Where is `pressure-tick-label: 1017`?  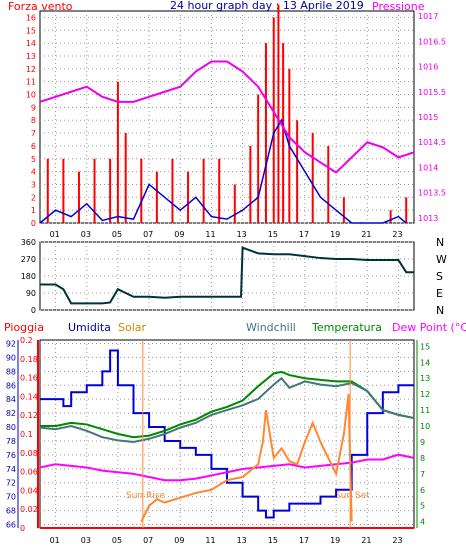
pressure-tick-label: 1017 is located at coordinates (428, 16).